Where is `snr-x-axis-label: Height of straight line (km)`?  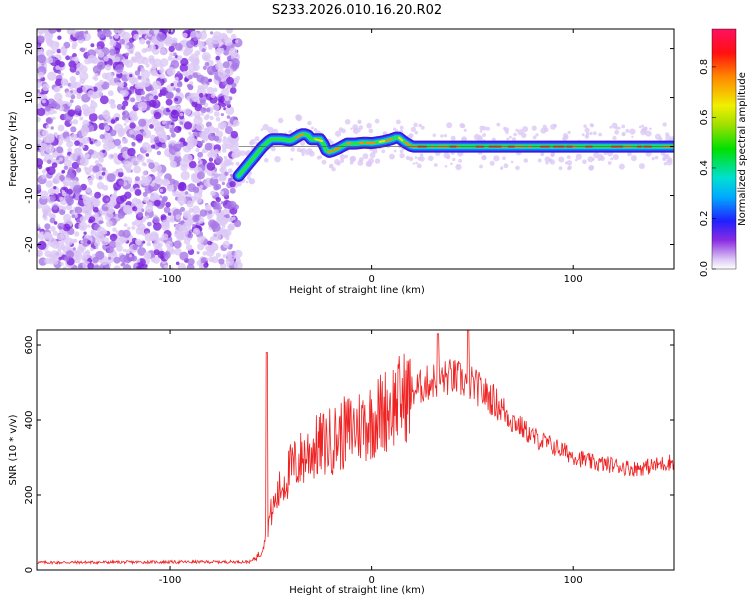
snr-x-axis-label: Height of straight line (km) is located at coordinates (357, 590).